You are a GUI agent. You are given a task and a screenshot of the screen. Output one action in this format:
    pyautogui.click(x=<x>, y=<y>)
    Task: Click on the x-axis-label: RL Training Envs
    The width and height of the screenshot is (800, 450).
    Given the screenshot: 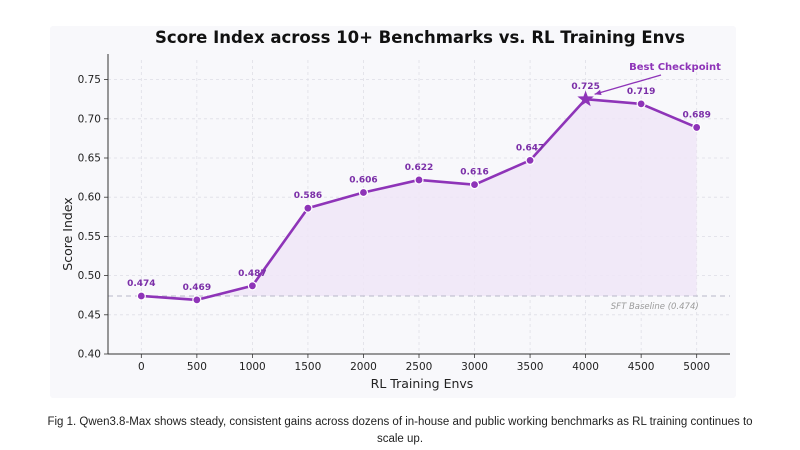 What is the action you would take?
    pyautogui.click(x=422, y=383)
    